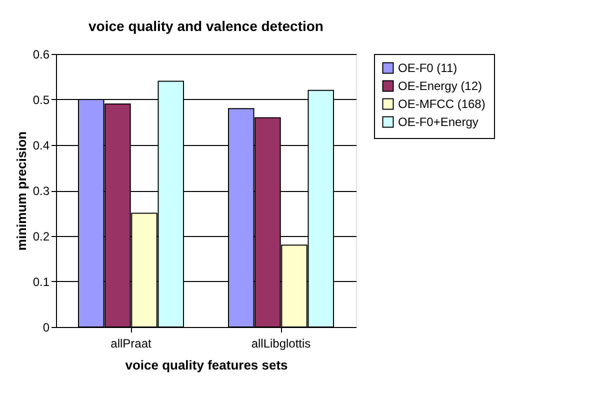 The height and width of the screenshot is (401, 595). What do you see at coordinates (131, 343) in the screenshot?
I see `x-tick-label: allPraat` at bounding box center [131, 343].